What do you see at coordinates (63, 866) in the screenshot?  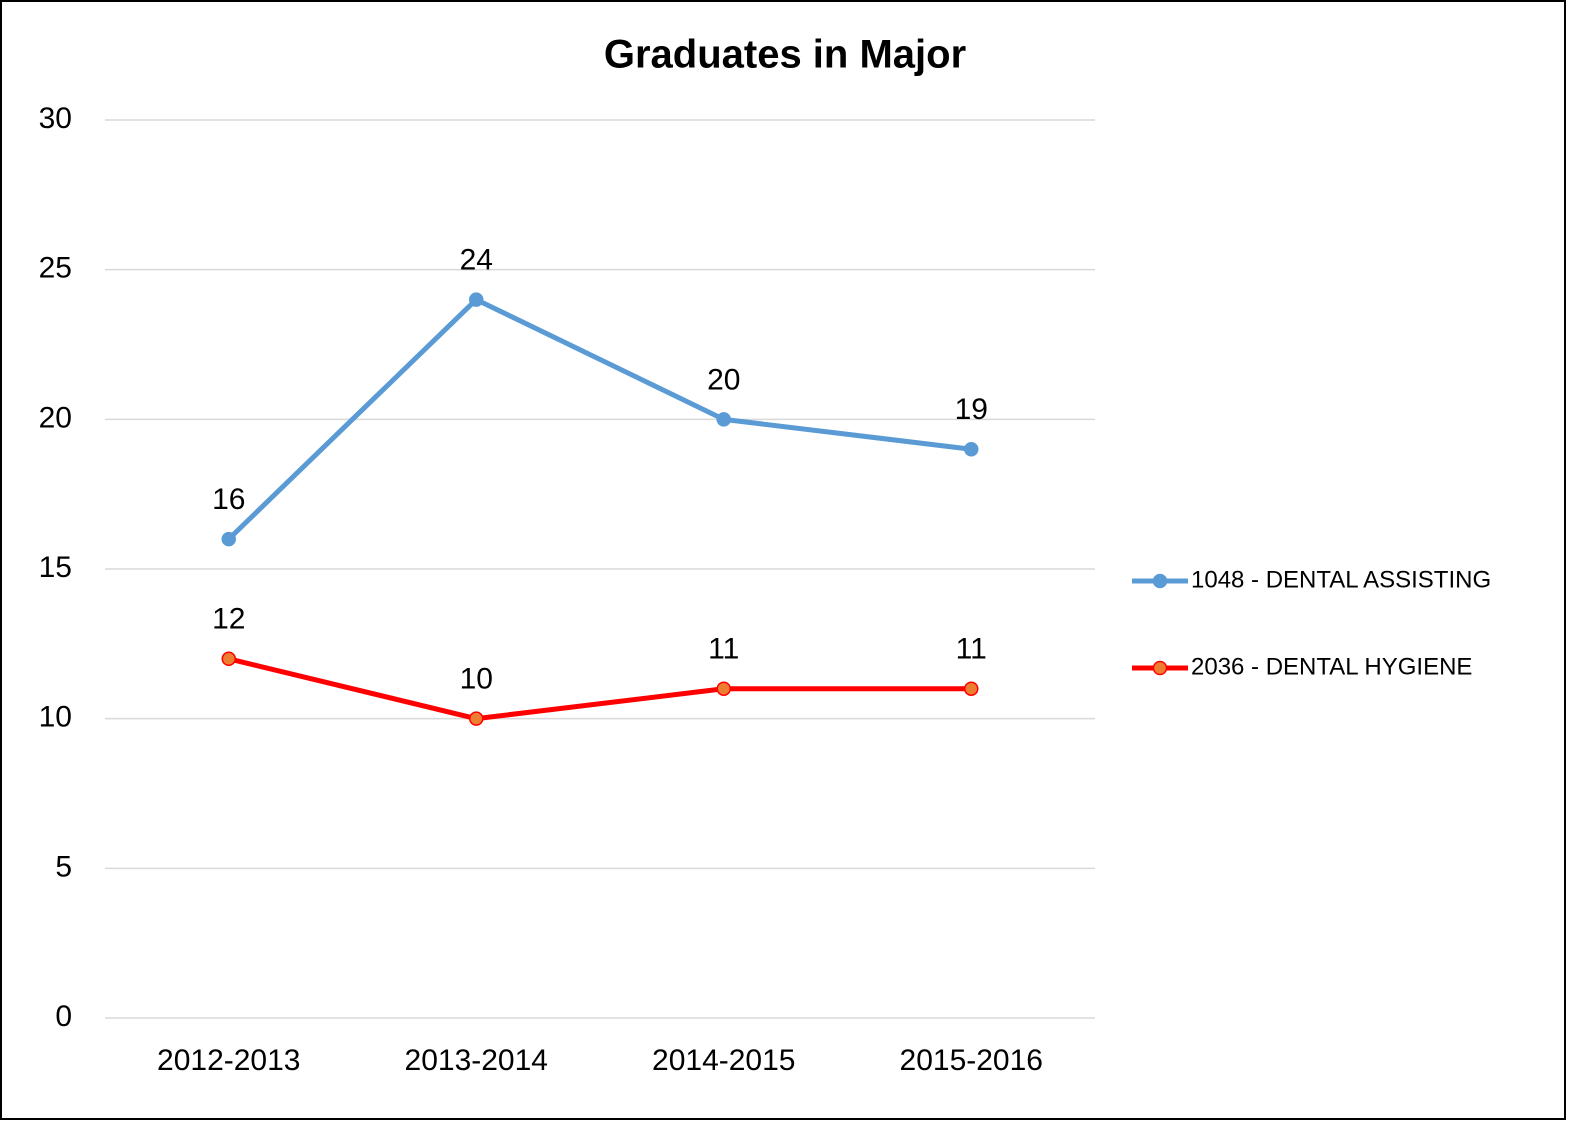 I see `y-tick-label: 5` at bounding box center [63, 866].